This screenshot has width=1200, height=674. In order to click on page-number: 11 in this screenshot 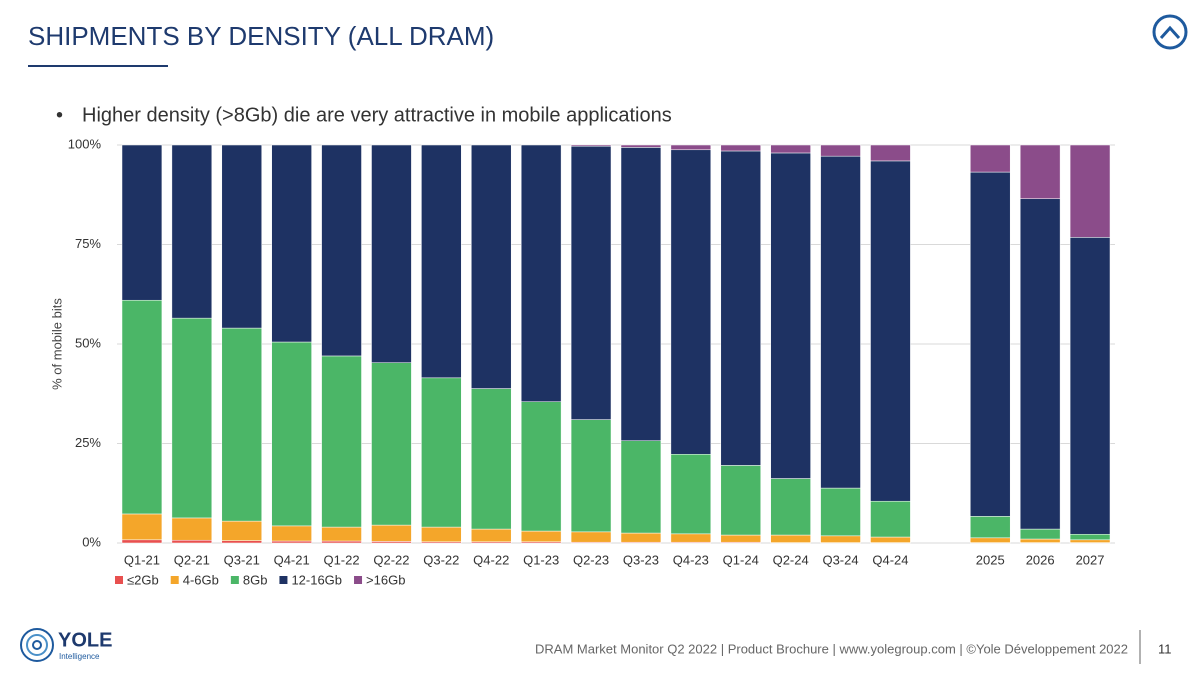, I will do `click(1165, 648)`.